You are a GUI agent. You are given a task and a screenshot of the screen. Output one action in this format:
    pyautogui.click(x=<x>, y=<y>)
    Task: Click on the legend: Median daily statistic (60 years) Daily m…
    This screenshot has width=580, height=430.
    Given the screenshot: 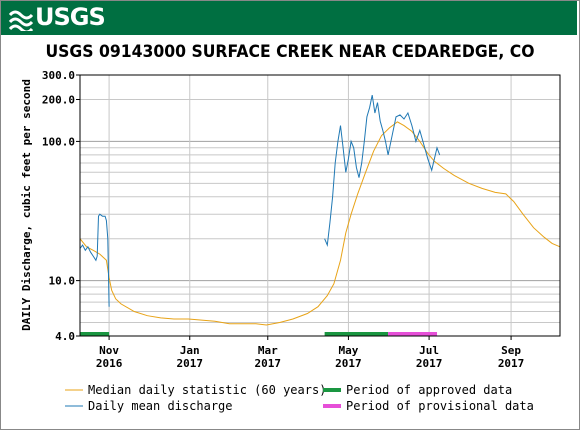 What is the action you would take?
    pyautogui.click(x=299, y=398)
    